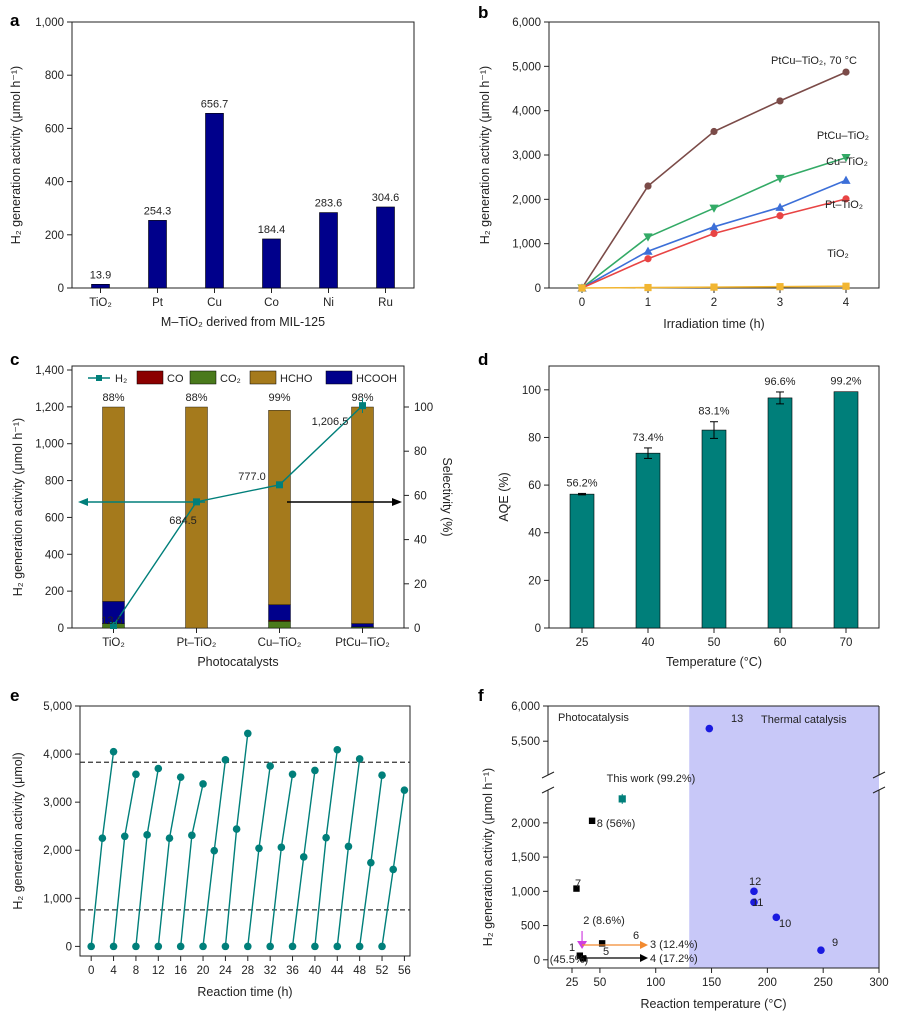 The height and width of the screenshot is (1022, 901). Describe the element at coordinates (18, 830) in the screenshot. I see `y-axis-label: H₂ generation activity (μmol)` at that location.